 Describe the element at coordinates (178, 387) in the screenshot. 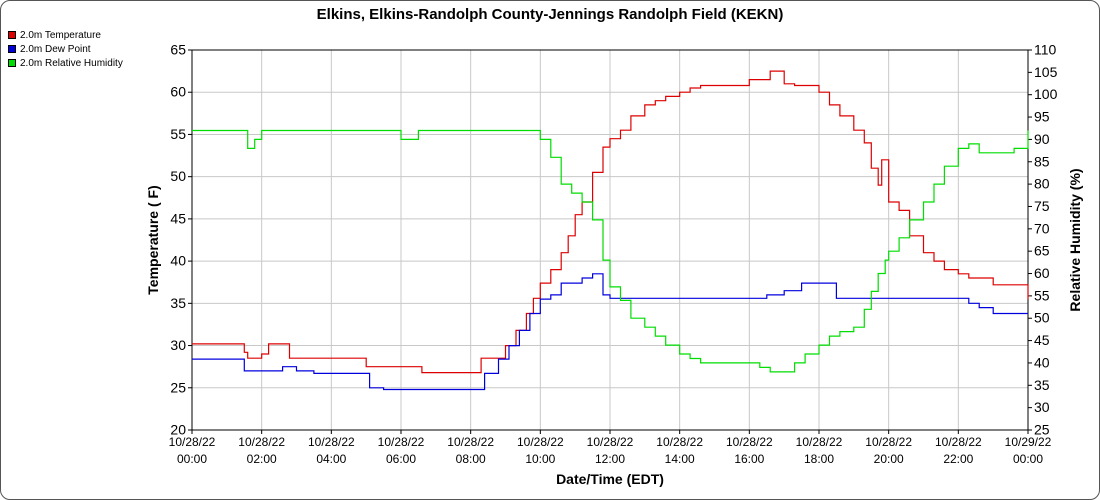

I see `y-left-tick-label: 25` at that location.